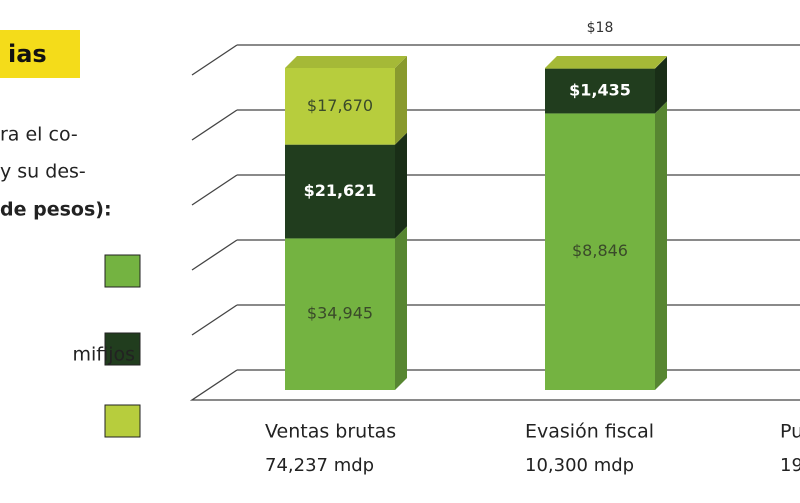 This screenshot has height=503, width=800. I want to click on data-label: $17,670, so click(340, 105).